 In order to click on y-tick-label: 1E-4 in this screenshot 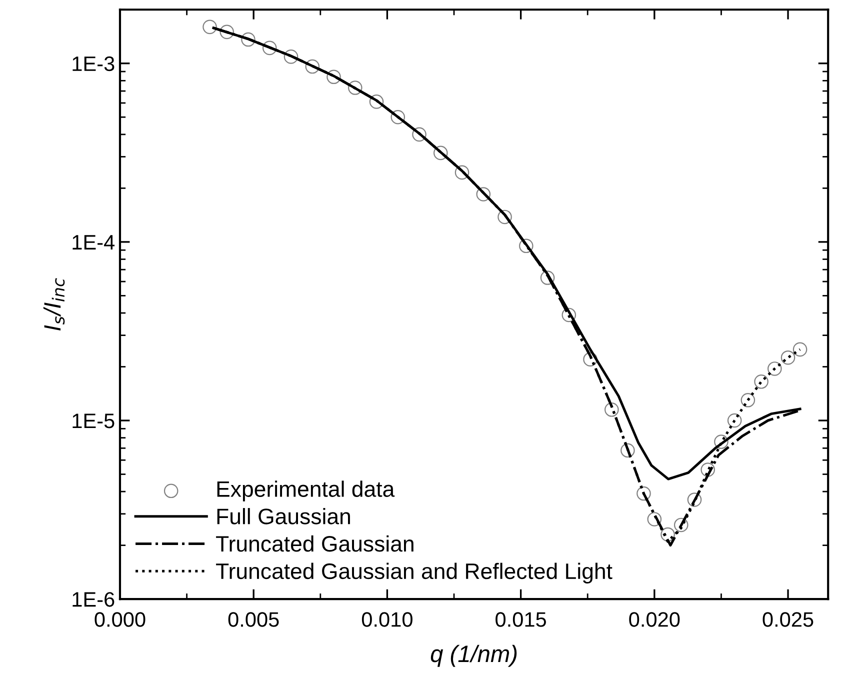, I will do `click(93, 242)`.